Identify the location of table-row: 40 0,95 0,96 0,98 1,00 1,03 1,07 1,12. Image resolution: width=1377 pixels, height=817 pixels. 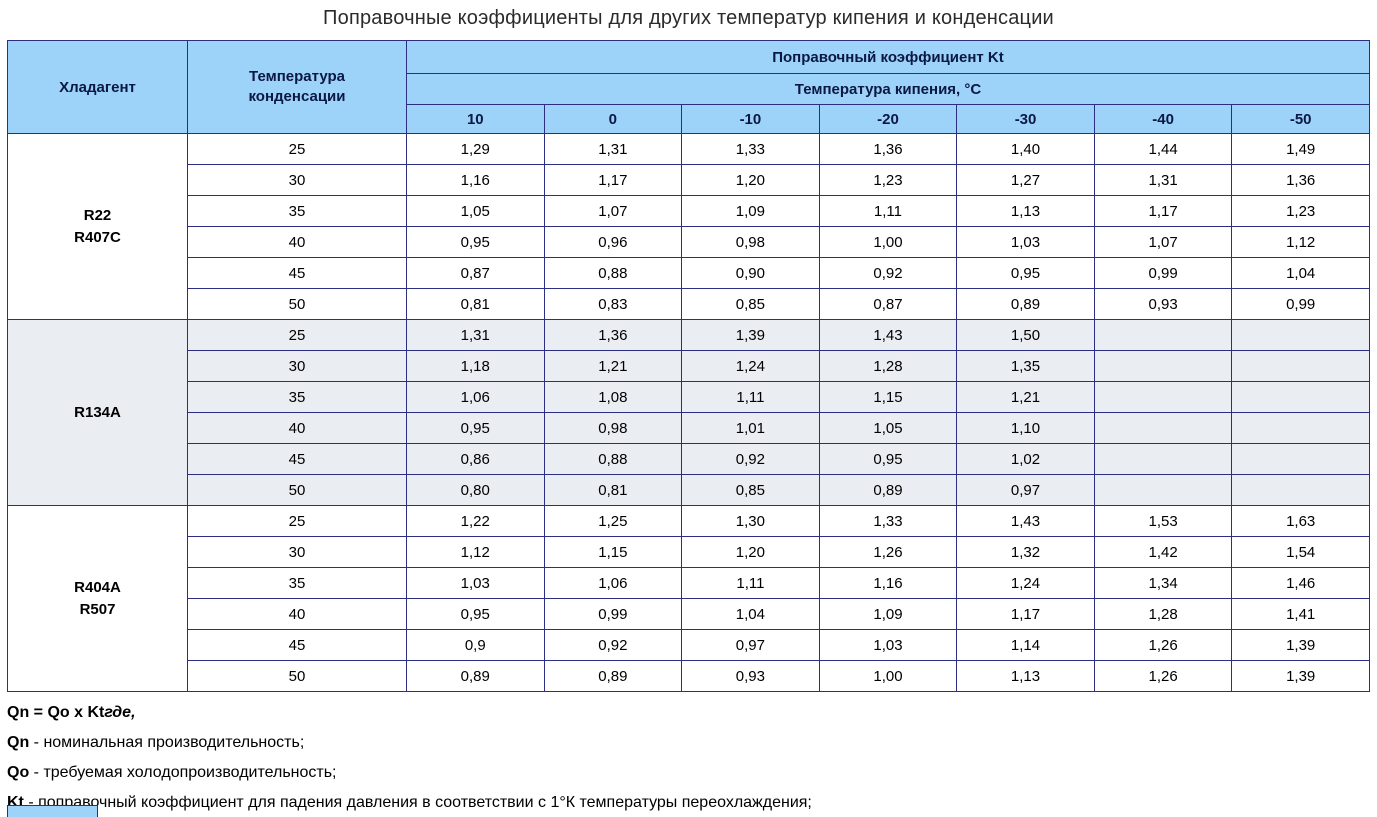
(689, 242).